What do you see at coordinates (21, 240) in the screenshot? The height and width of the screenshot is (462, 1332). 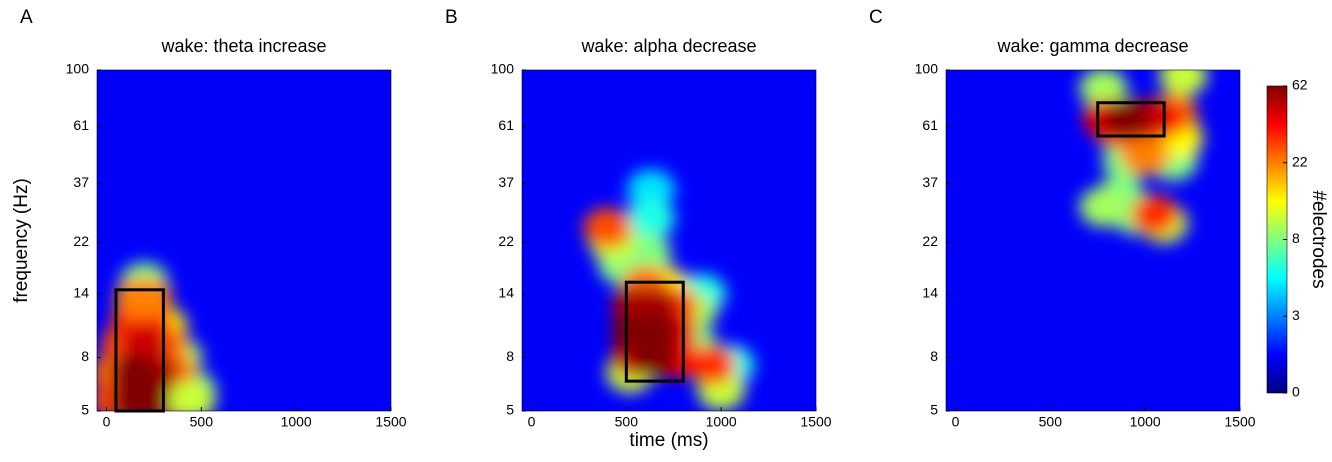 I see `y-axis-label: frequency (Hz)` at bounding box center [21, 240].